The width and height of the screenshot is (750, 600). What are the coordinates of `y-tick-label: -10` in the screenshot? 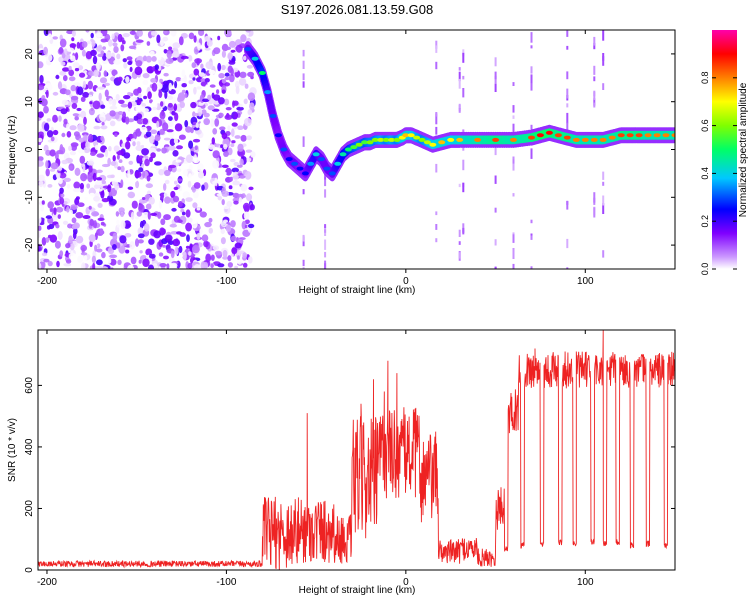 It's located at (29, 197).